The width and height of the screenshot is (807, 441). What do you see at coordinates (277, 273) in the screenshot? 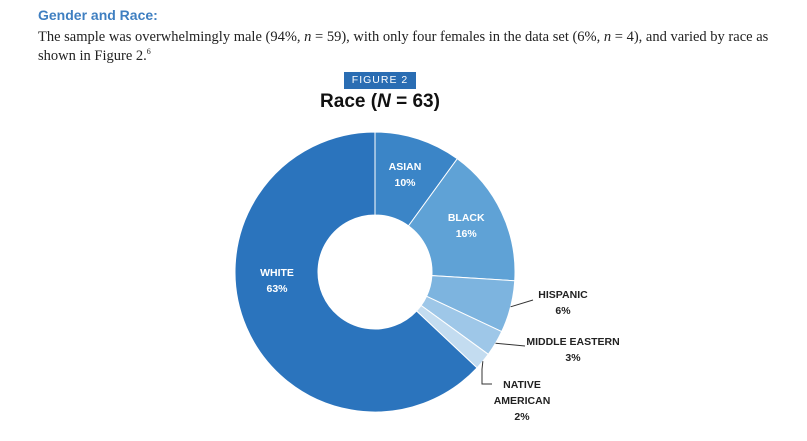
I see `slice-name: WHITE` at bounding box center [277, 273].